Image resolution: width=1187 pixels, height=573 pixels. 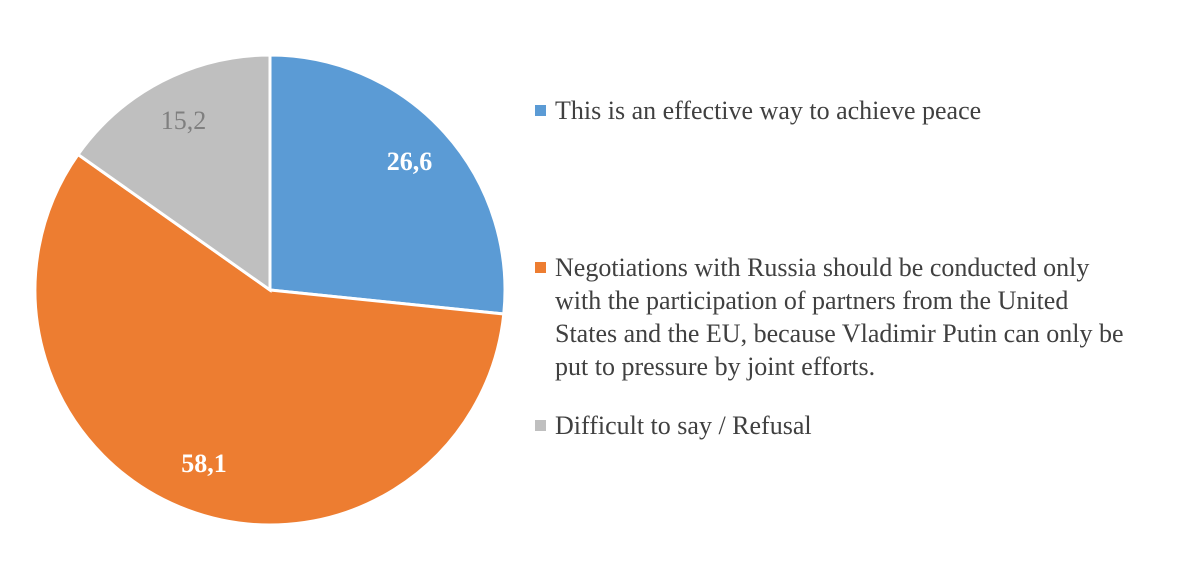 I want to click on data-label: 26,6, so click(x=410, y=161).